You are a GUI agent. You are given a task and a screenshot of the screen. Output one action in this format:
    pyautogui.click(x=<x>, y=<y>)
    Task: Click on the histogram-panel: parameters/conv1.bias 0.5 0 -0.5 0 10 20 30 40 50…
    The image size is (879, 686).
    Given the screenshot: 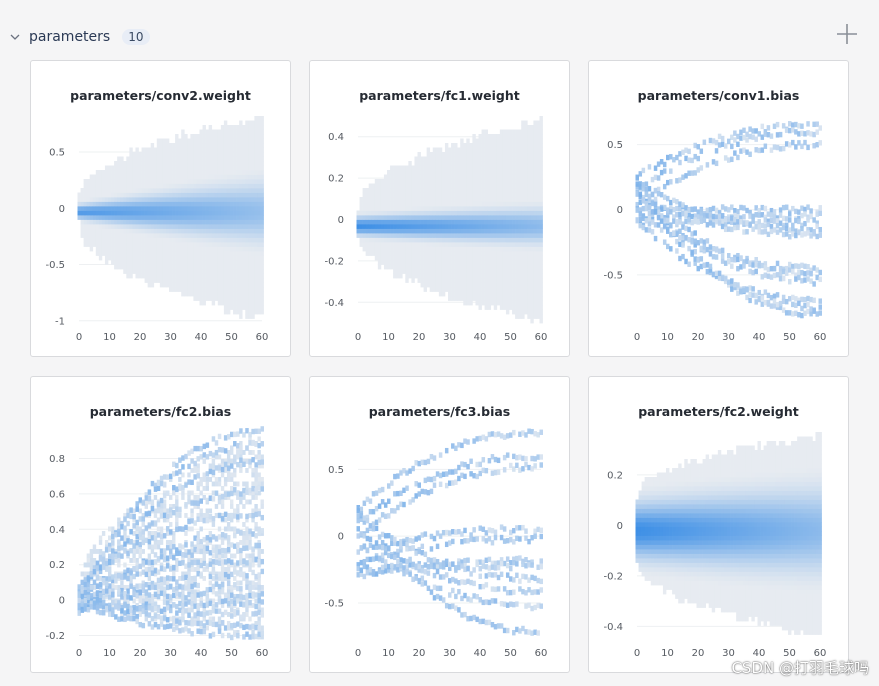 What is the action you would take?
    pyautogui.click(x=718, y=208)
    